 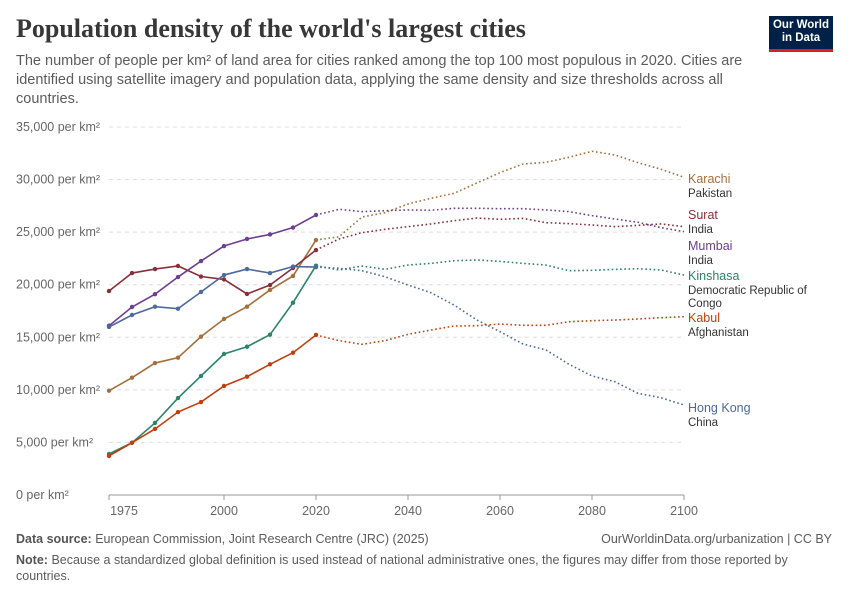 I want to click on projection-line-mumbai, so click(x=500, y=220).